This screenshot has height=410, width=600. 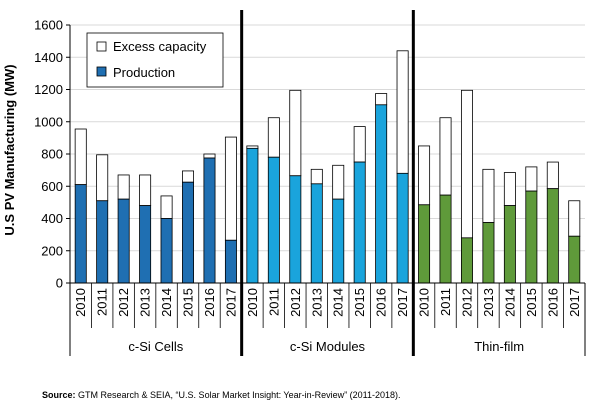 What do you see at coordinates (59, 395) in the screenshot?
I see `source-label: Source:` at bounding box center [59, 395].